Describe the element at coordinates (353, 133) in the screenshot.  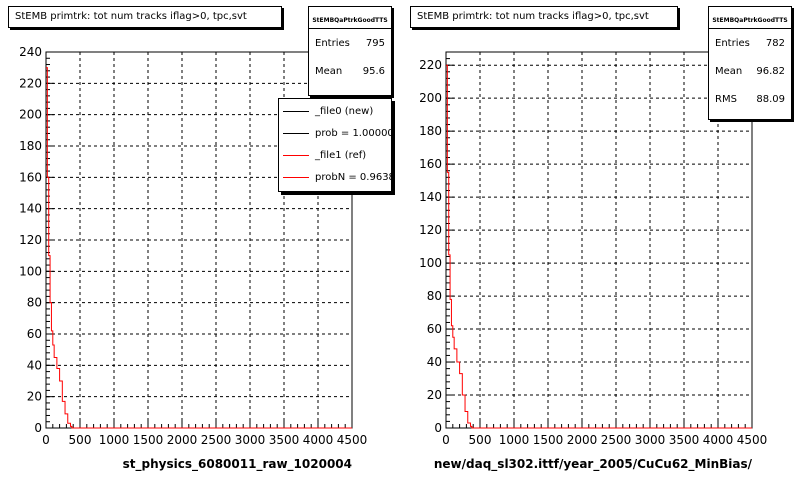
I see `legend-label: prob = 1.000000` at that location.